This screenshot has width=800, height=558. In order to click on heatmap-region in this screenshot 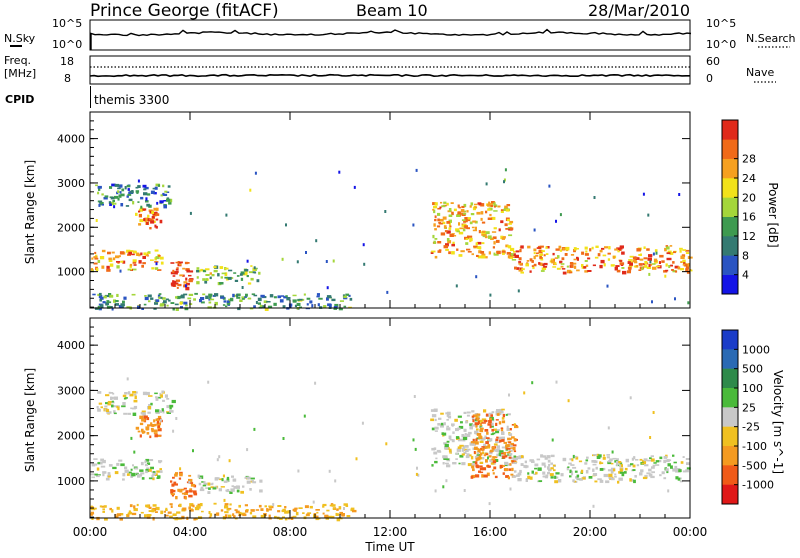, I will do `click(472, 230)`.